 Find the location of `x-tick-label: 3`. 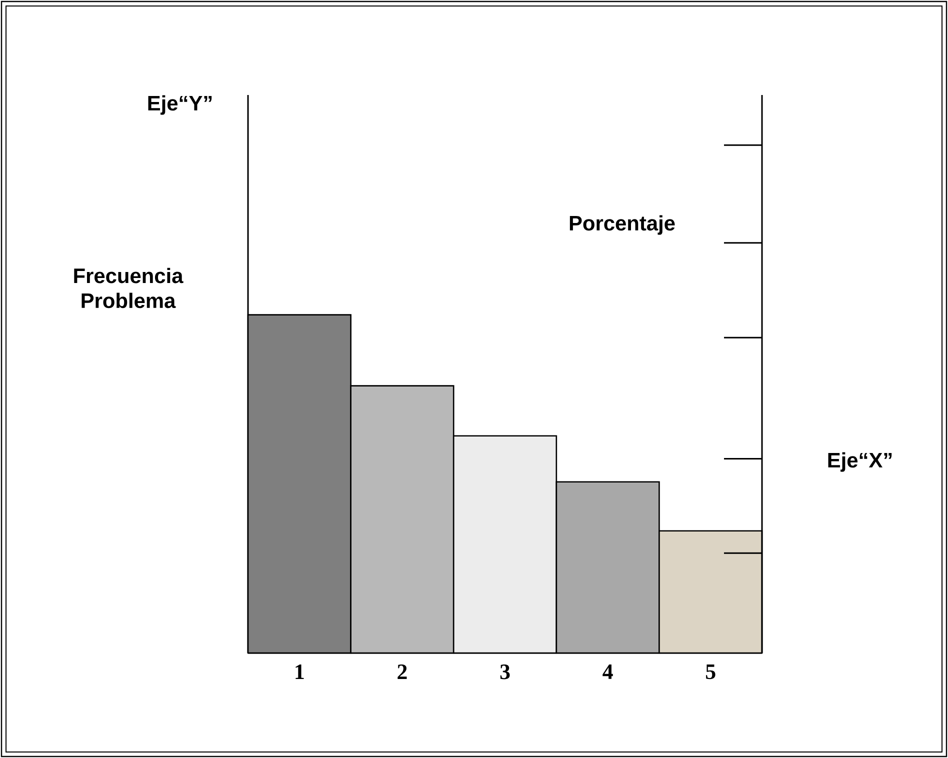

x-tick-label: 3 is located at coordinates (505, 672).